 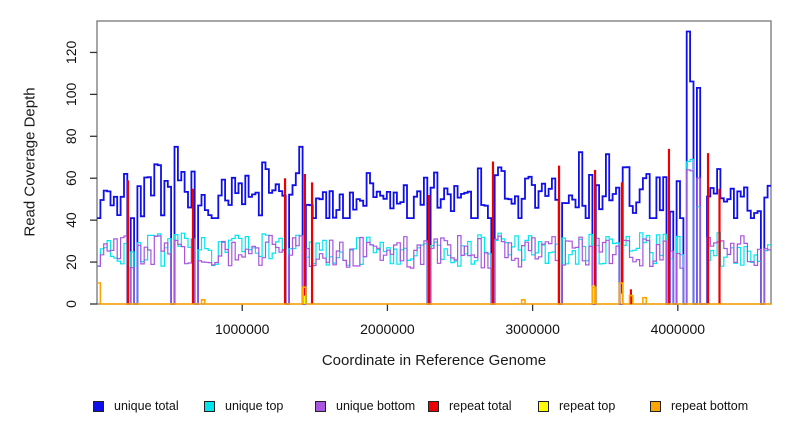 What do you see at coordinates (655, 406) in the screenshot?
I see `repeat-bottom-swatch-icon` at bounding box center [655, 406].